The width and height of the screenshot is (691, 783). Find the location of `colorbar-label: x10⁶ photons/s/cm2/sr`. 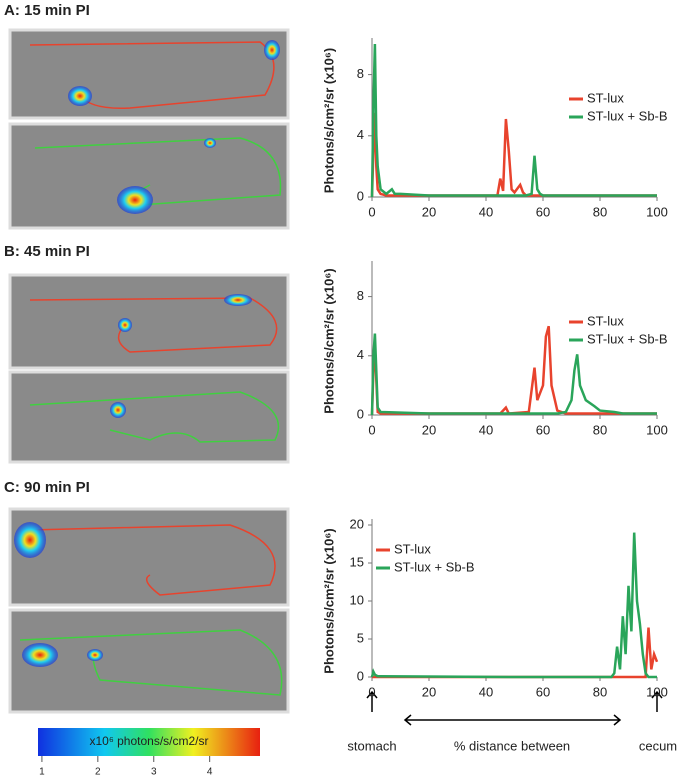

colorbar-label: x10⁶ photons/s/cm2/sr is located at coordinates (149, 741).